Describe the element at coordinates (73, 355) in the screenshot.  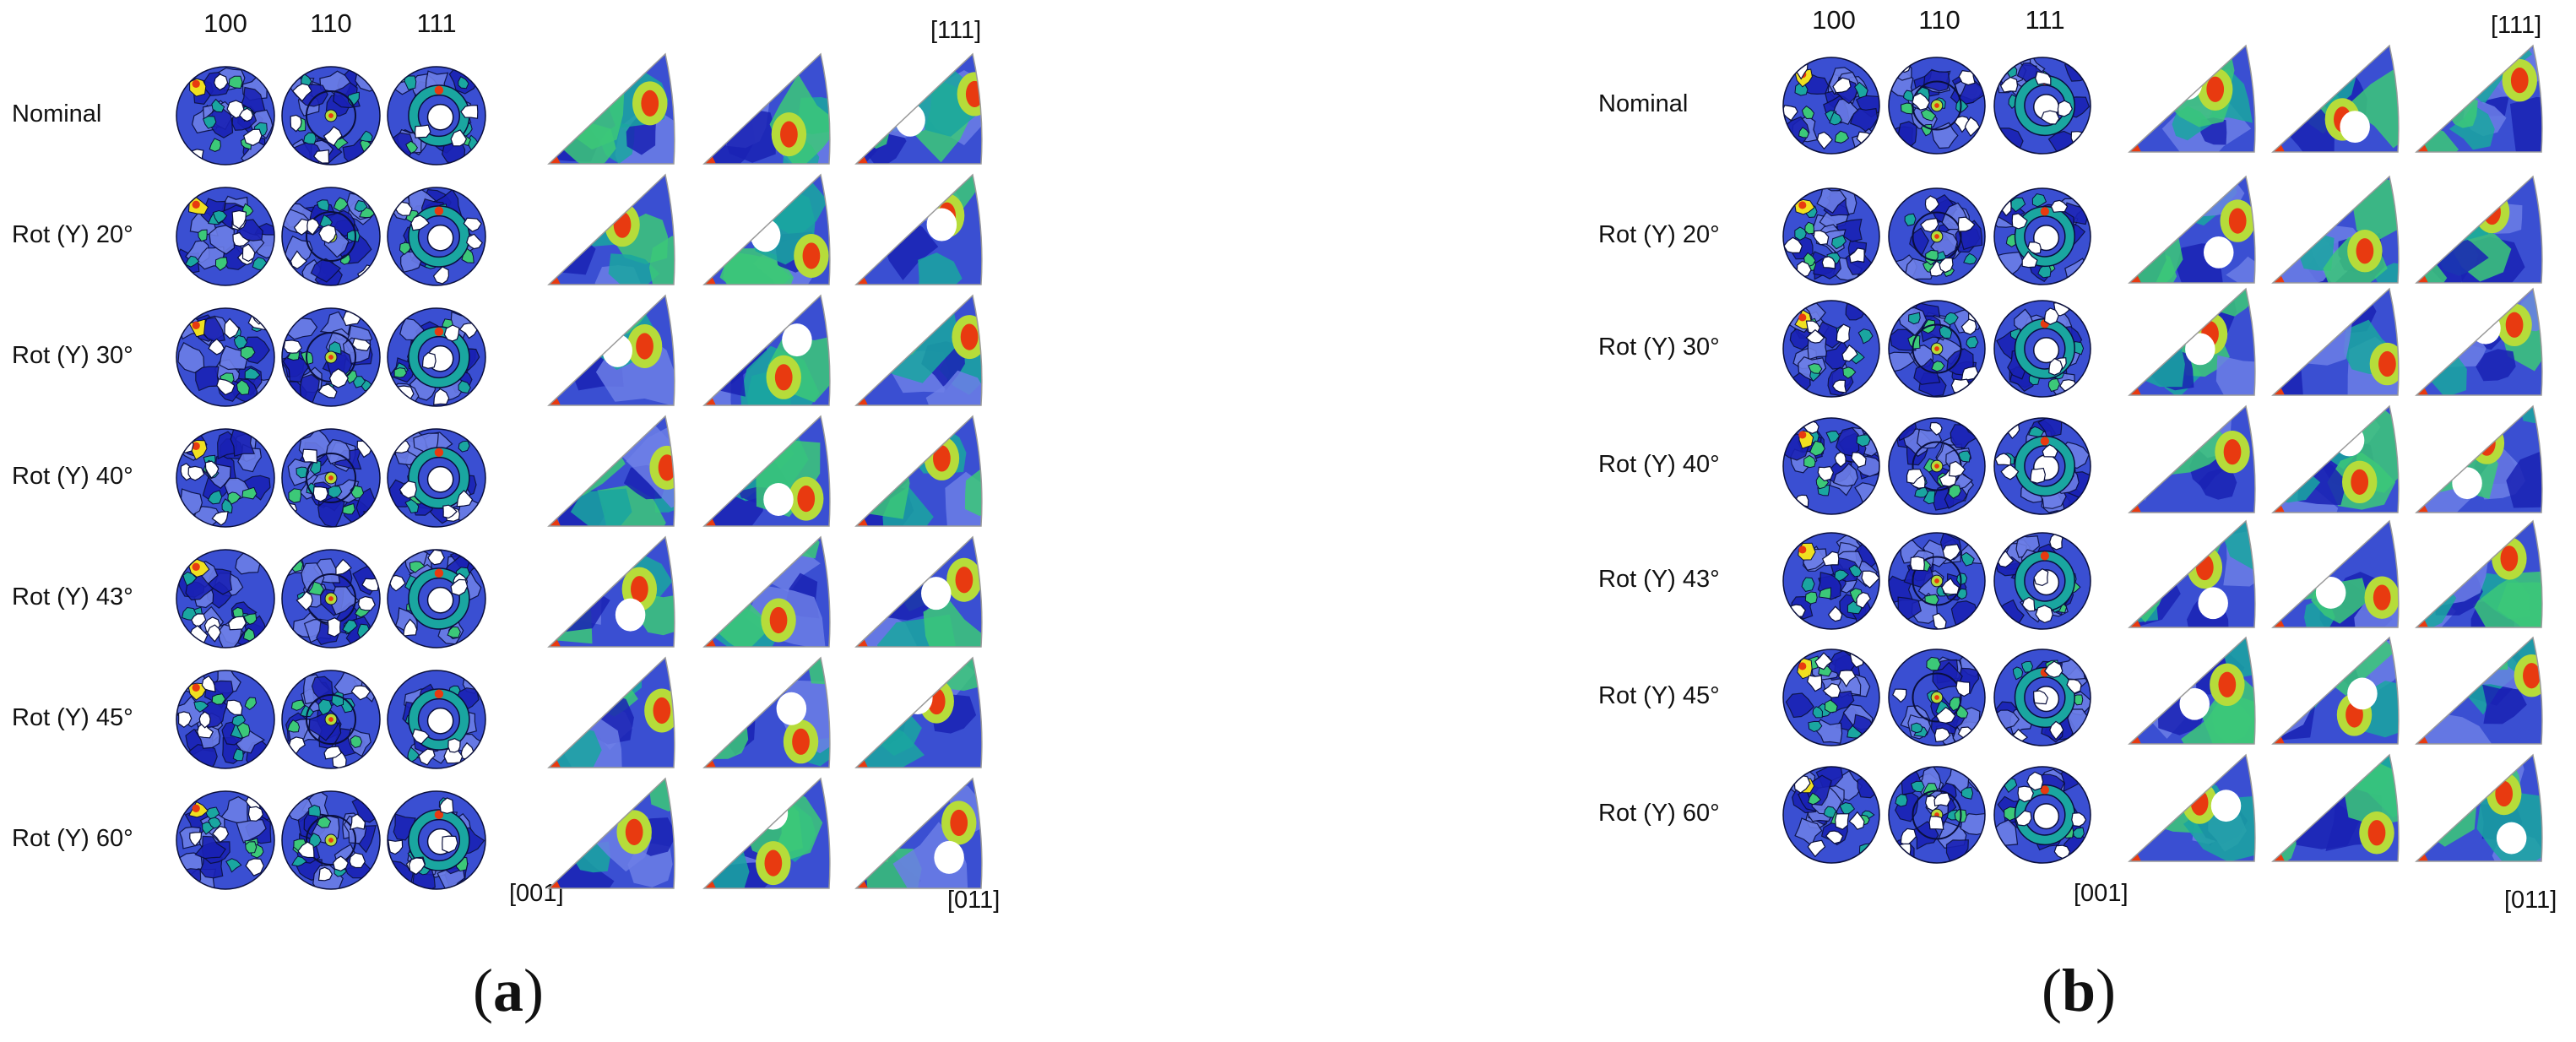
I see `row-label: Rot (Y) 30°` at that location.